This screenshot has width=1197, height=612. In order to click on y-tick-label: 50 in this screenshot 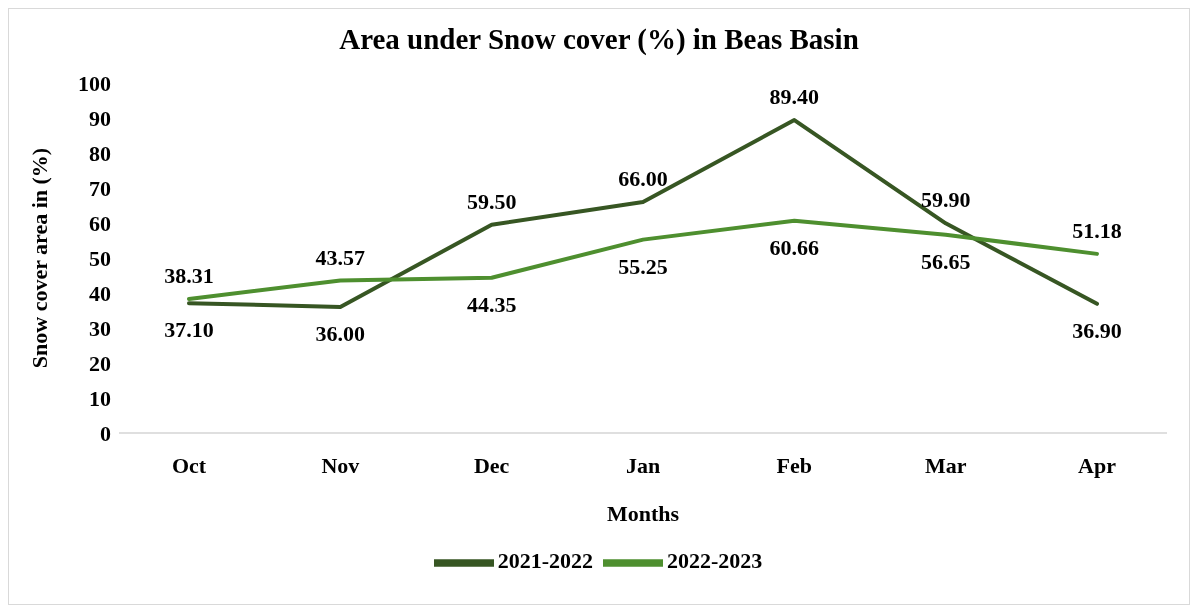, I will do `click(100, 258)`.